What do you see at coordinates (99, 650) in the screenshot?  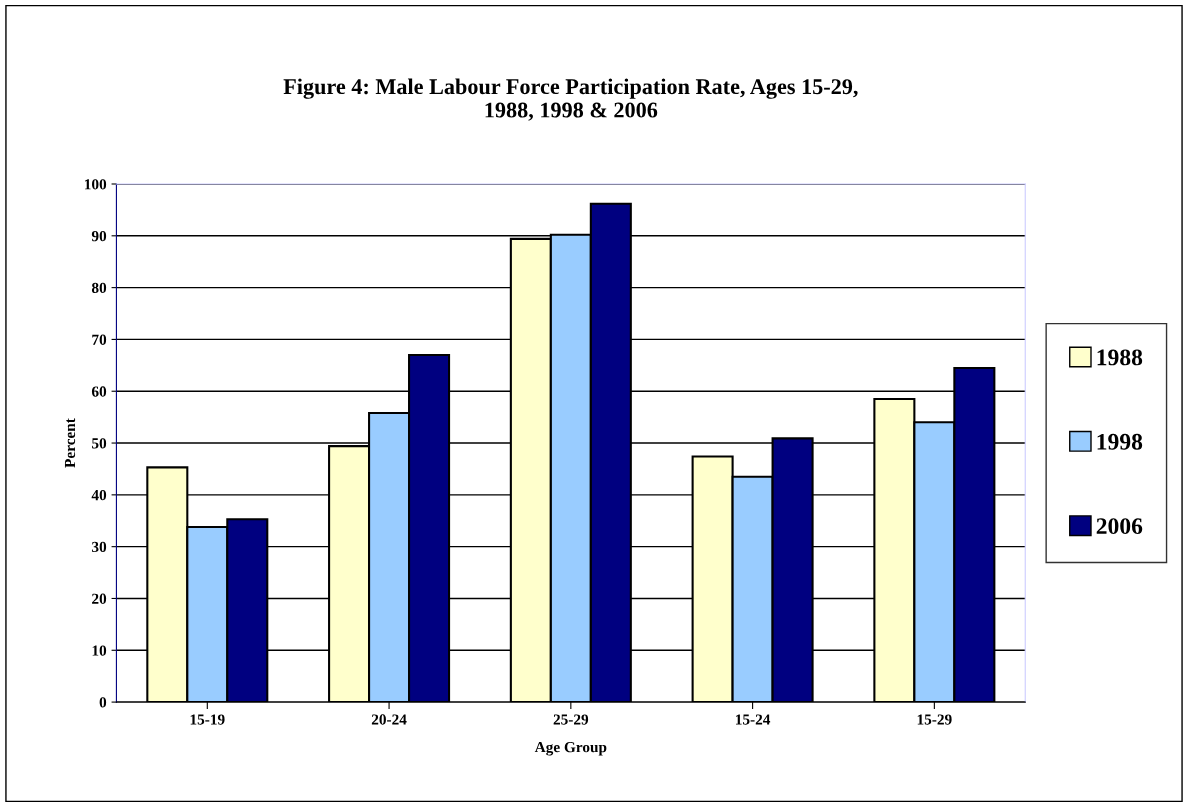 I see `y-tick-label: 10` at bounding box center [99, 650].